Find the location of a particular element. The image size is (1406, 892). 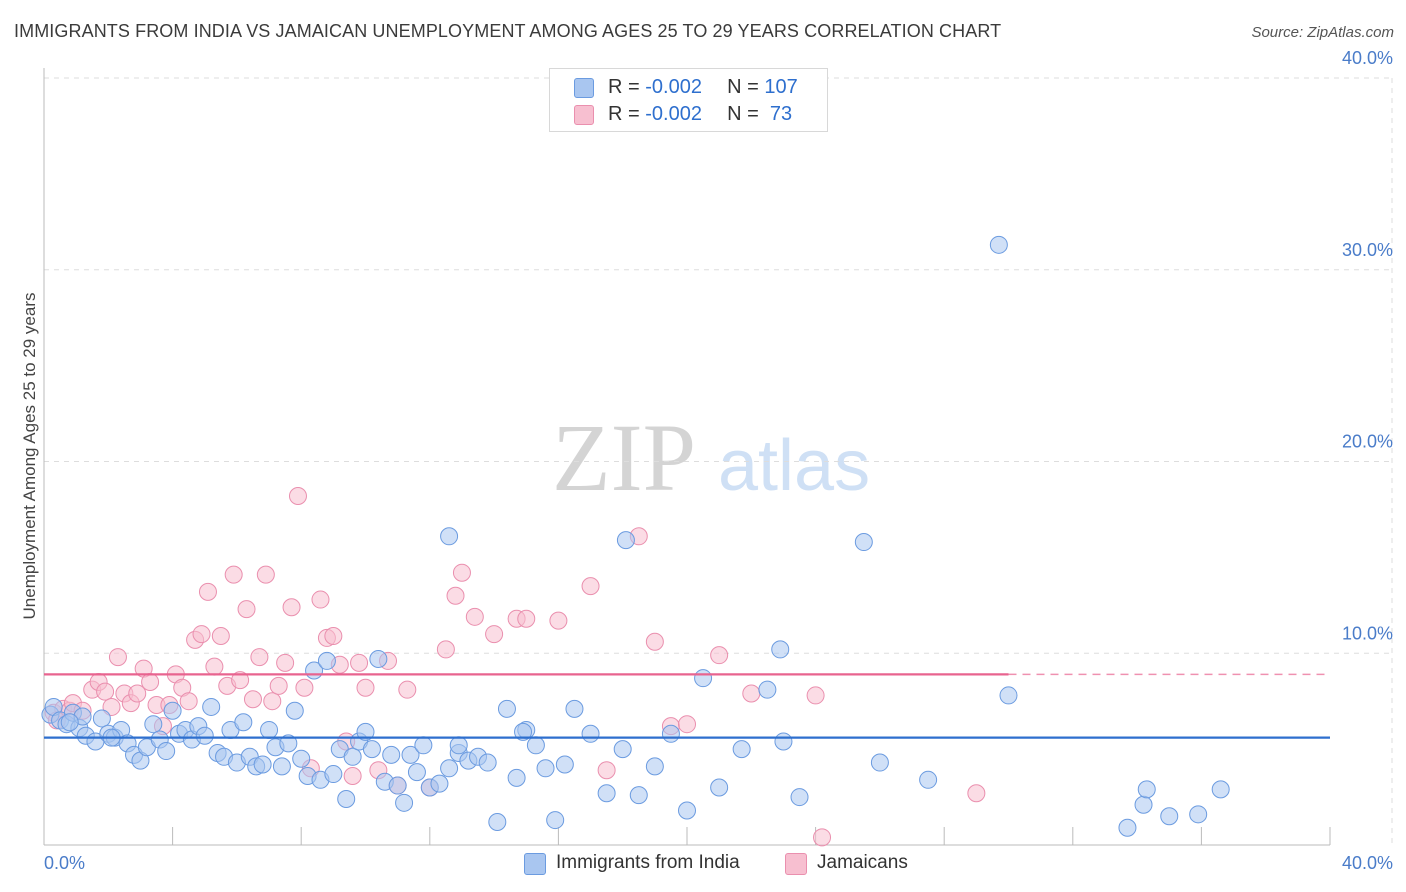

legend-swatch-india is located at coordinates (584, 88).